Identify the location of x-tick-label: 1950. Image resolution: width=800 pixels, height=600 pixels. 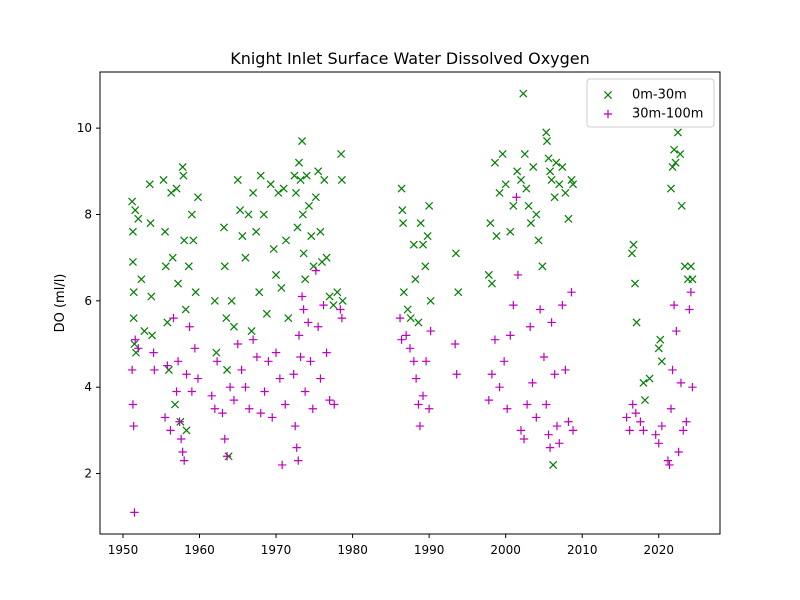
(123, 550).